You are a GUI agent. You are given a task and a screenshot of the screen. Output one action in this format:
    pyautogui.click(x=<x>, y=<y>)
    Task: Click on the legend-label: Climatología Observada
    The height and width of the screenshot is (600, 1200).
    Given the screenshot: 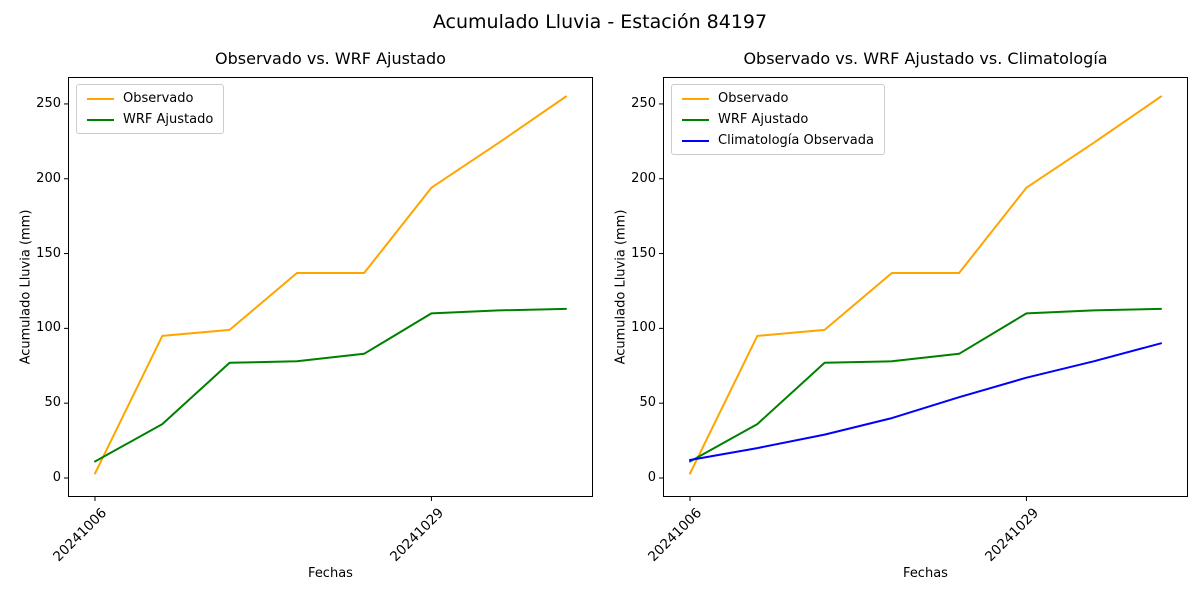 What is the action you would take?
    pyautogui.click(x=796, y=140)
    